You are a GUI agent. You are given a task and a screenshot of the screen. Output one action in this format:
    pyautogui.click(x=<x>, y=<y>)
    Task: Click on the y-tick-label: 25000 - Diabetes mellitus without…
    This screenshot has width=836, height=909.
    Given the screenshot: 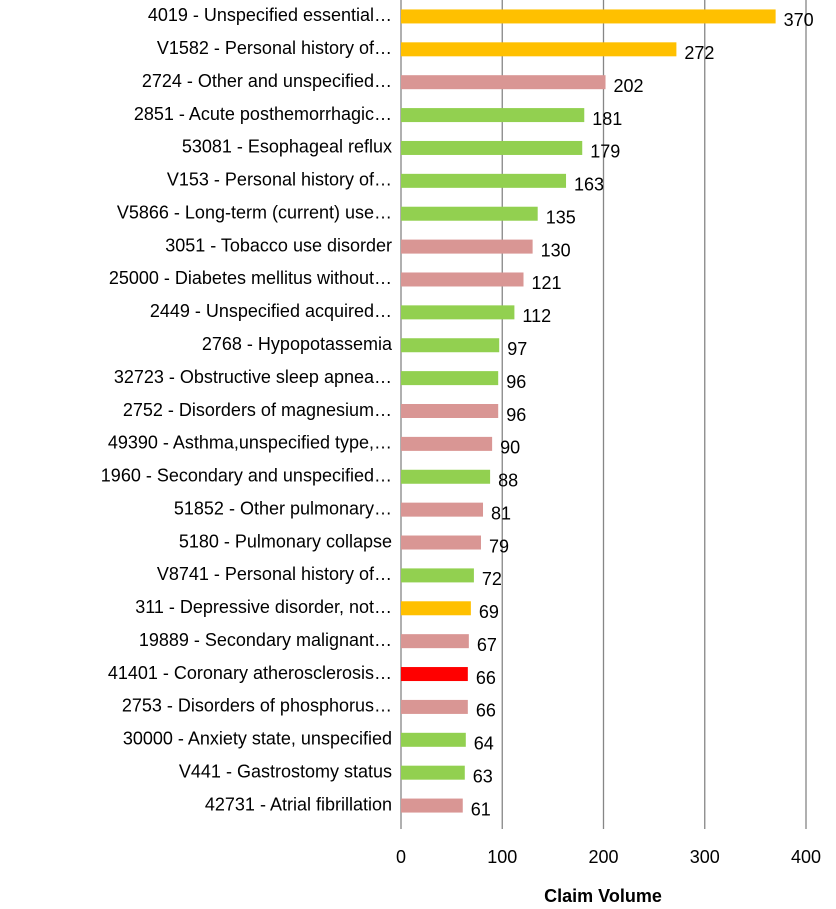 What is the action you would take?
    pyautogui.click(x=250, y=278)
    